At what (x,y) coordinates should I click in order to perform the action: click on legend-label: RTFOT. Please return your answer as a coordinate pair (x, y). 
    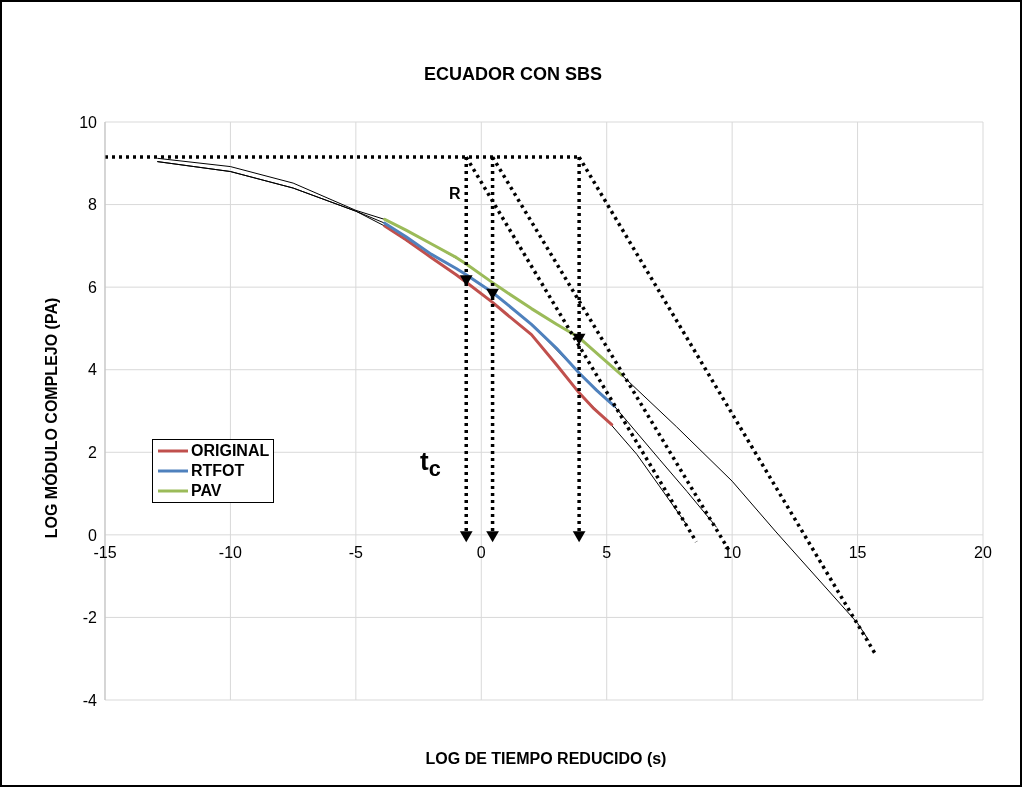
    Looking at the image, I should click on (218, 471).